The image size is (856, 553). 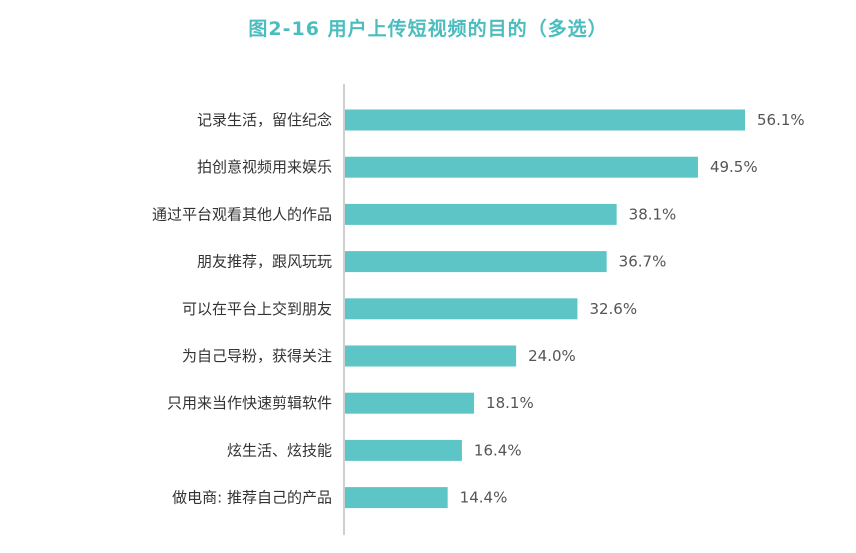 What do you see at coordinates (552, 356) in the screenshot?
I see `value-label: 24.0%` at bounding box center [552, 356].